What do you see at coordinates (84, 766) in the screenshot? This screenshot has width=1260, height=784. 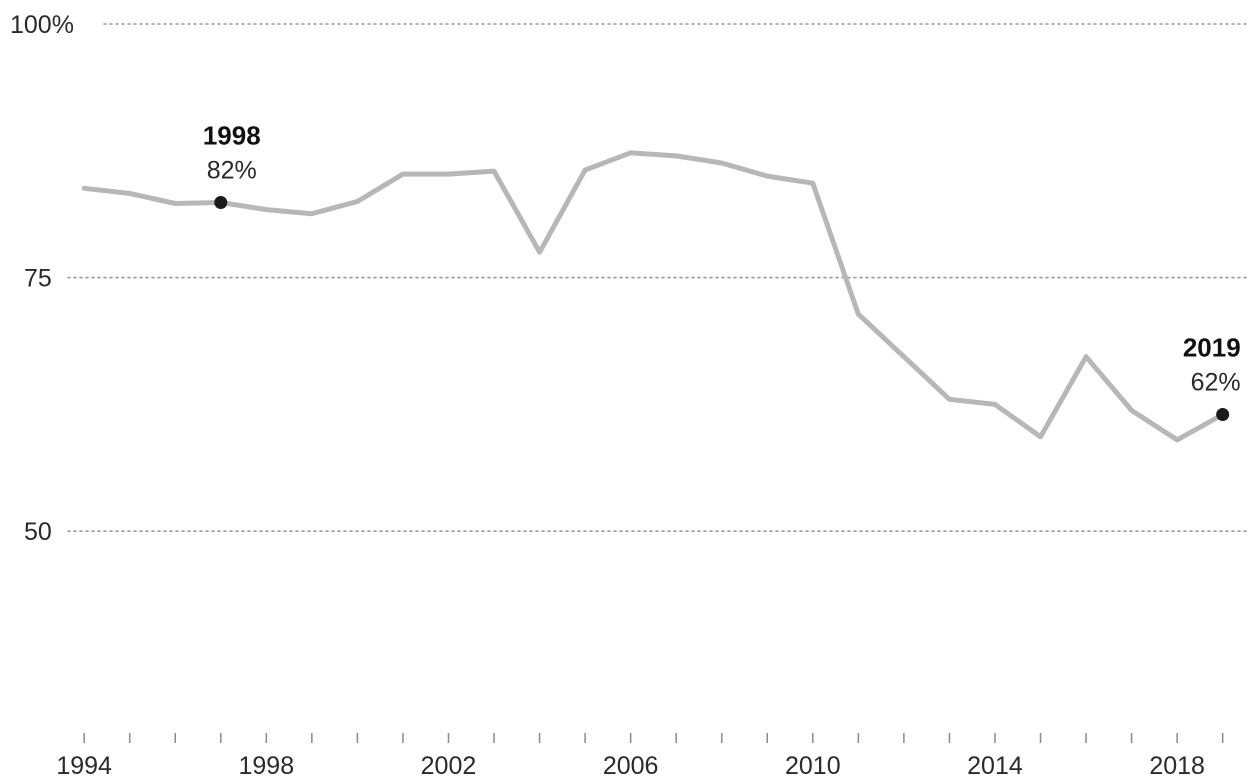 I see `x-tick-label: 1994` at bounding box center [84, 766].